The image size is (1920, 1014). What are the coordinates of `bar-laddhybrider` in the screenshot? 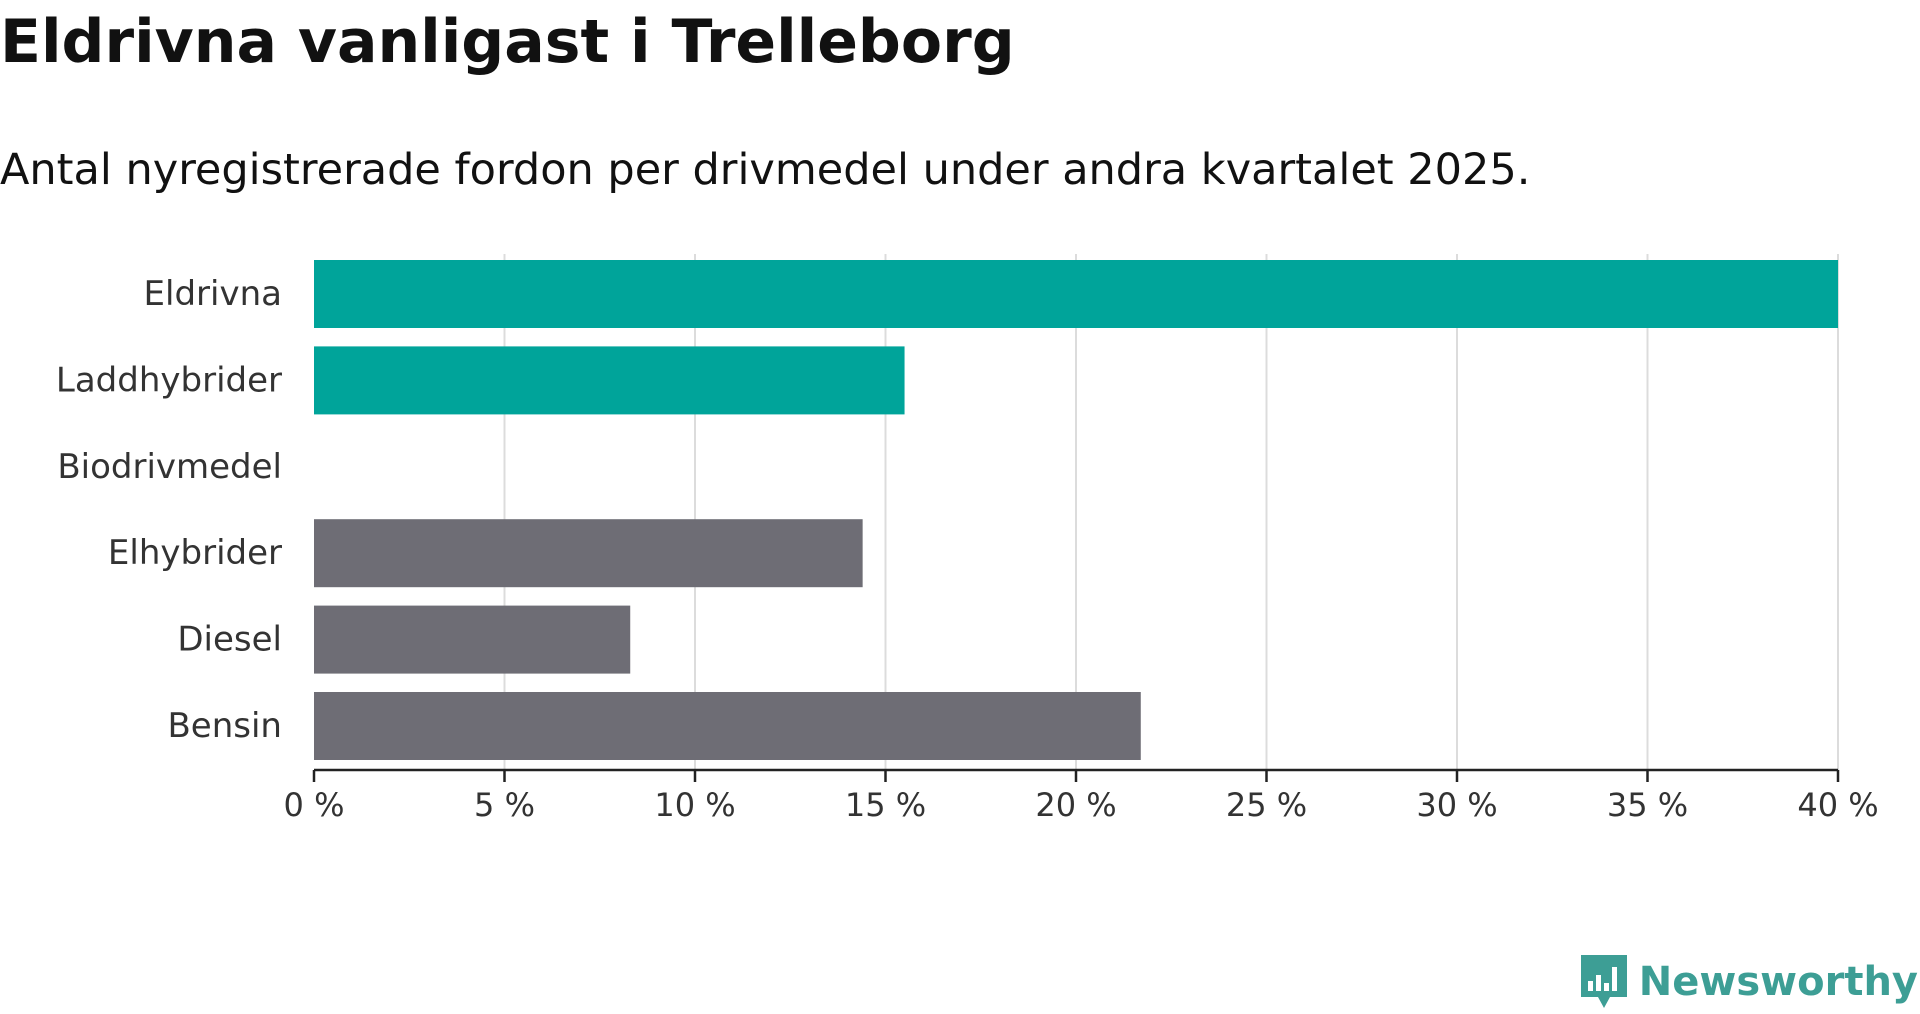 It's located at (609, 380).